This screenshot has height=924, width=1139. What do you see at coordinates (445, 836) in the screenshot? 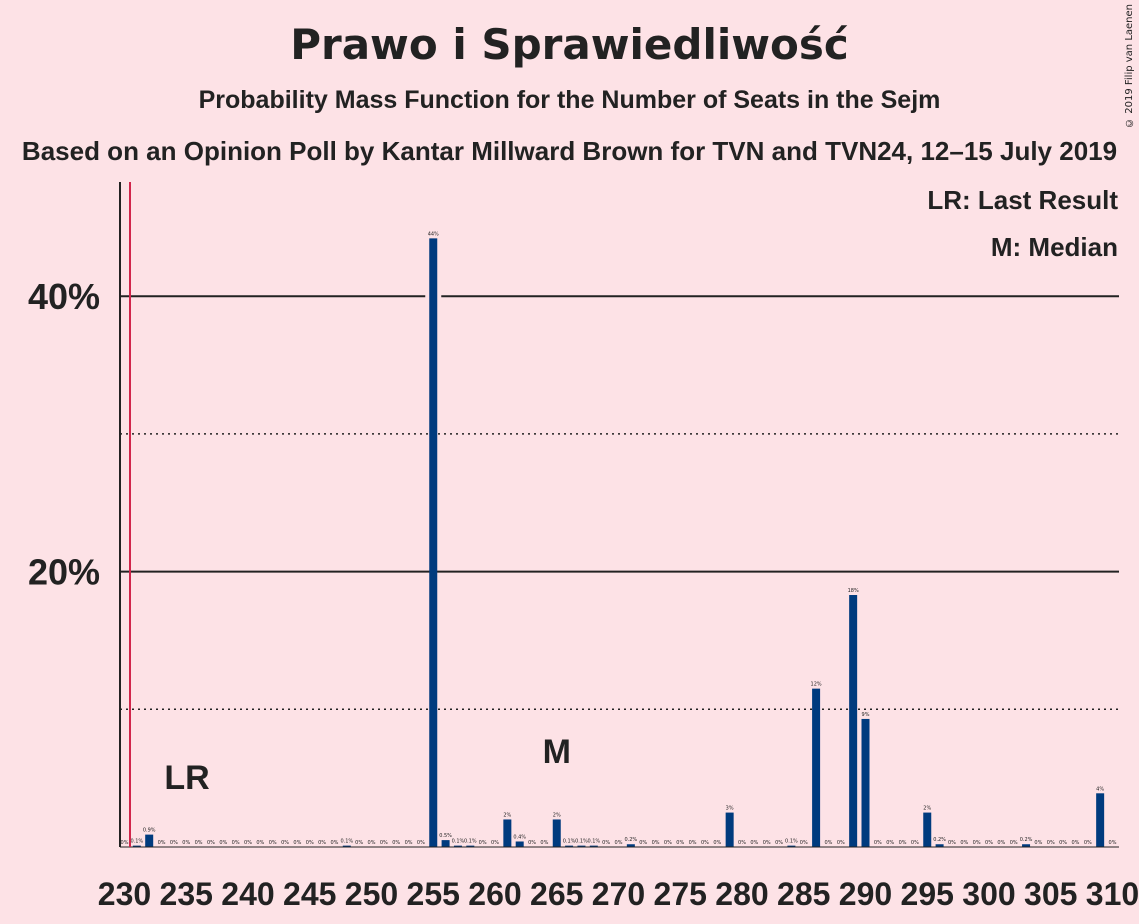
I see `bar-label-seat-256: 0.5%` at bounding box center [445, 836].